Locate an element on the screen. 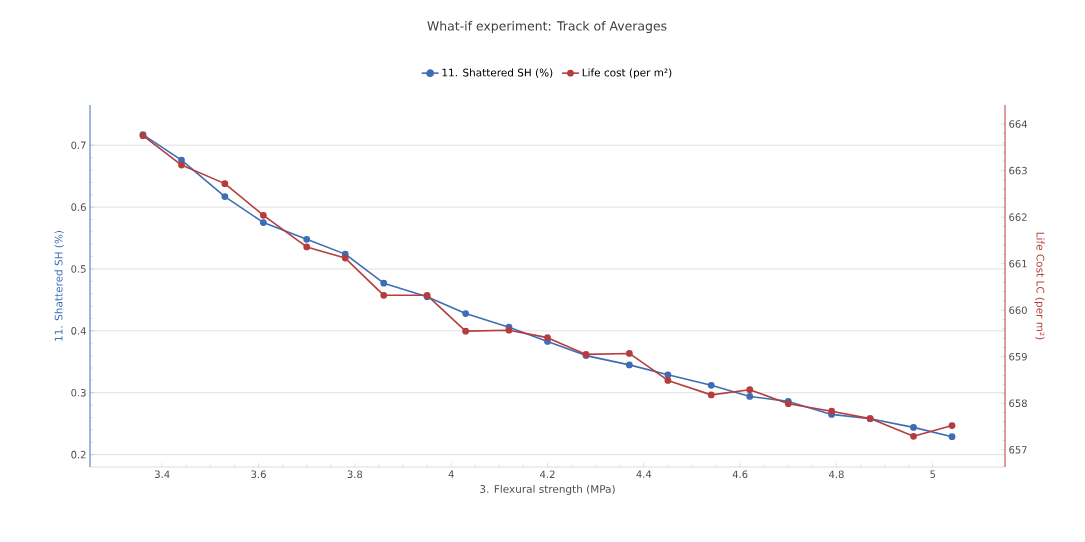  y2-tick-label: 660 is located at coordinates (1018, 310).